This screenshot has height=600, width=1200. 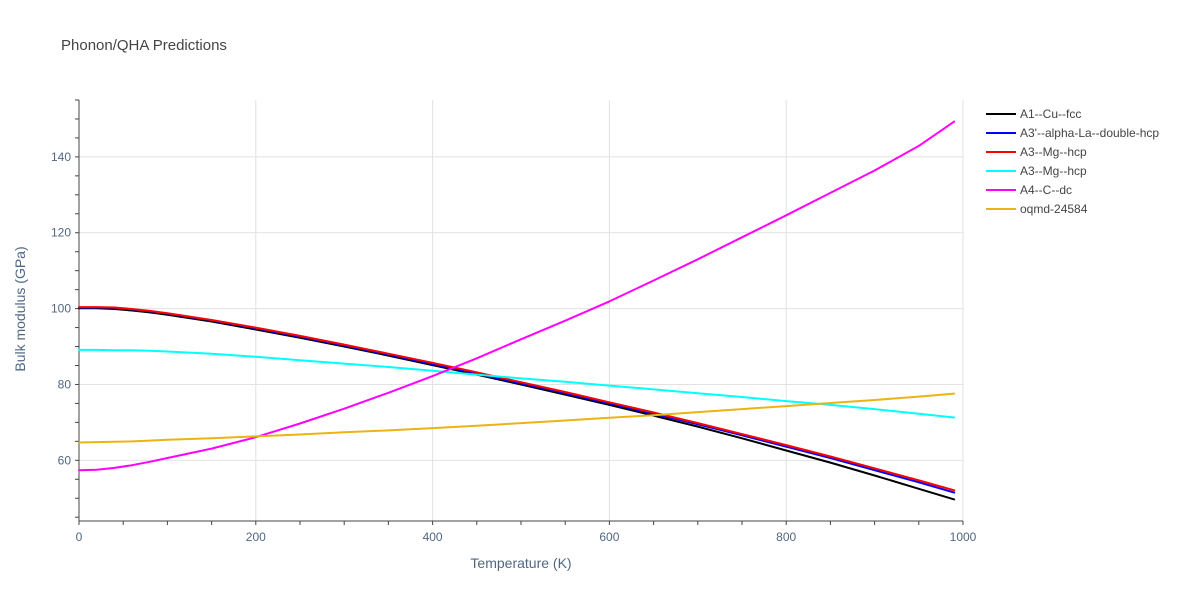 I want to click on x-tick-label: 1000, so click(x=963, y=537).